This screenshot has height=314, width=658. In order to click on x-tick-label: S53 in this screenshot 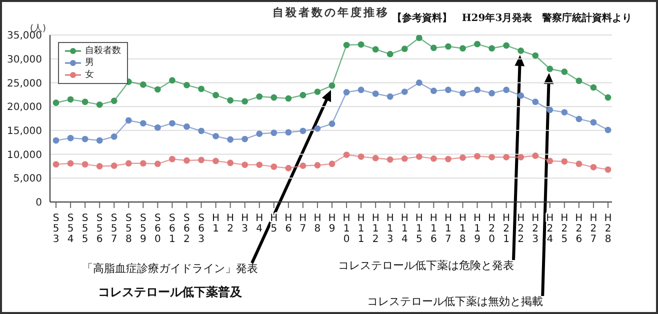, I will do `click(56, 229)`.